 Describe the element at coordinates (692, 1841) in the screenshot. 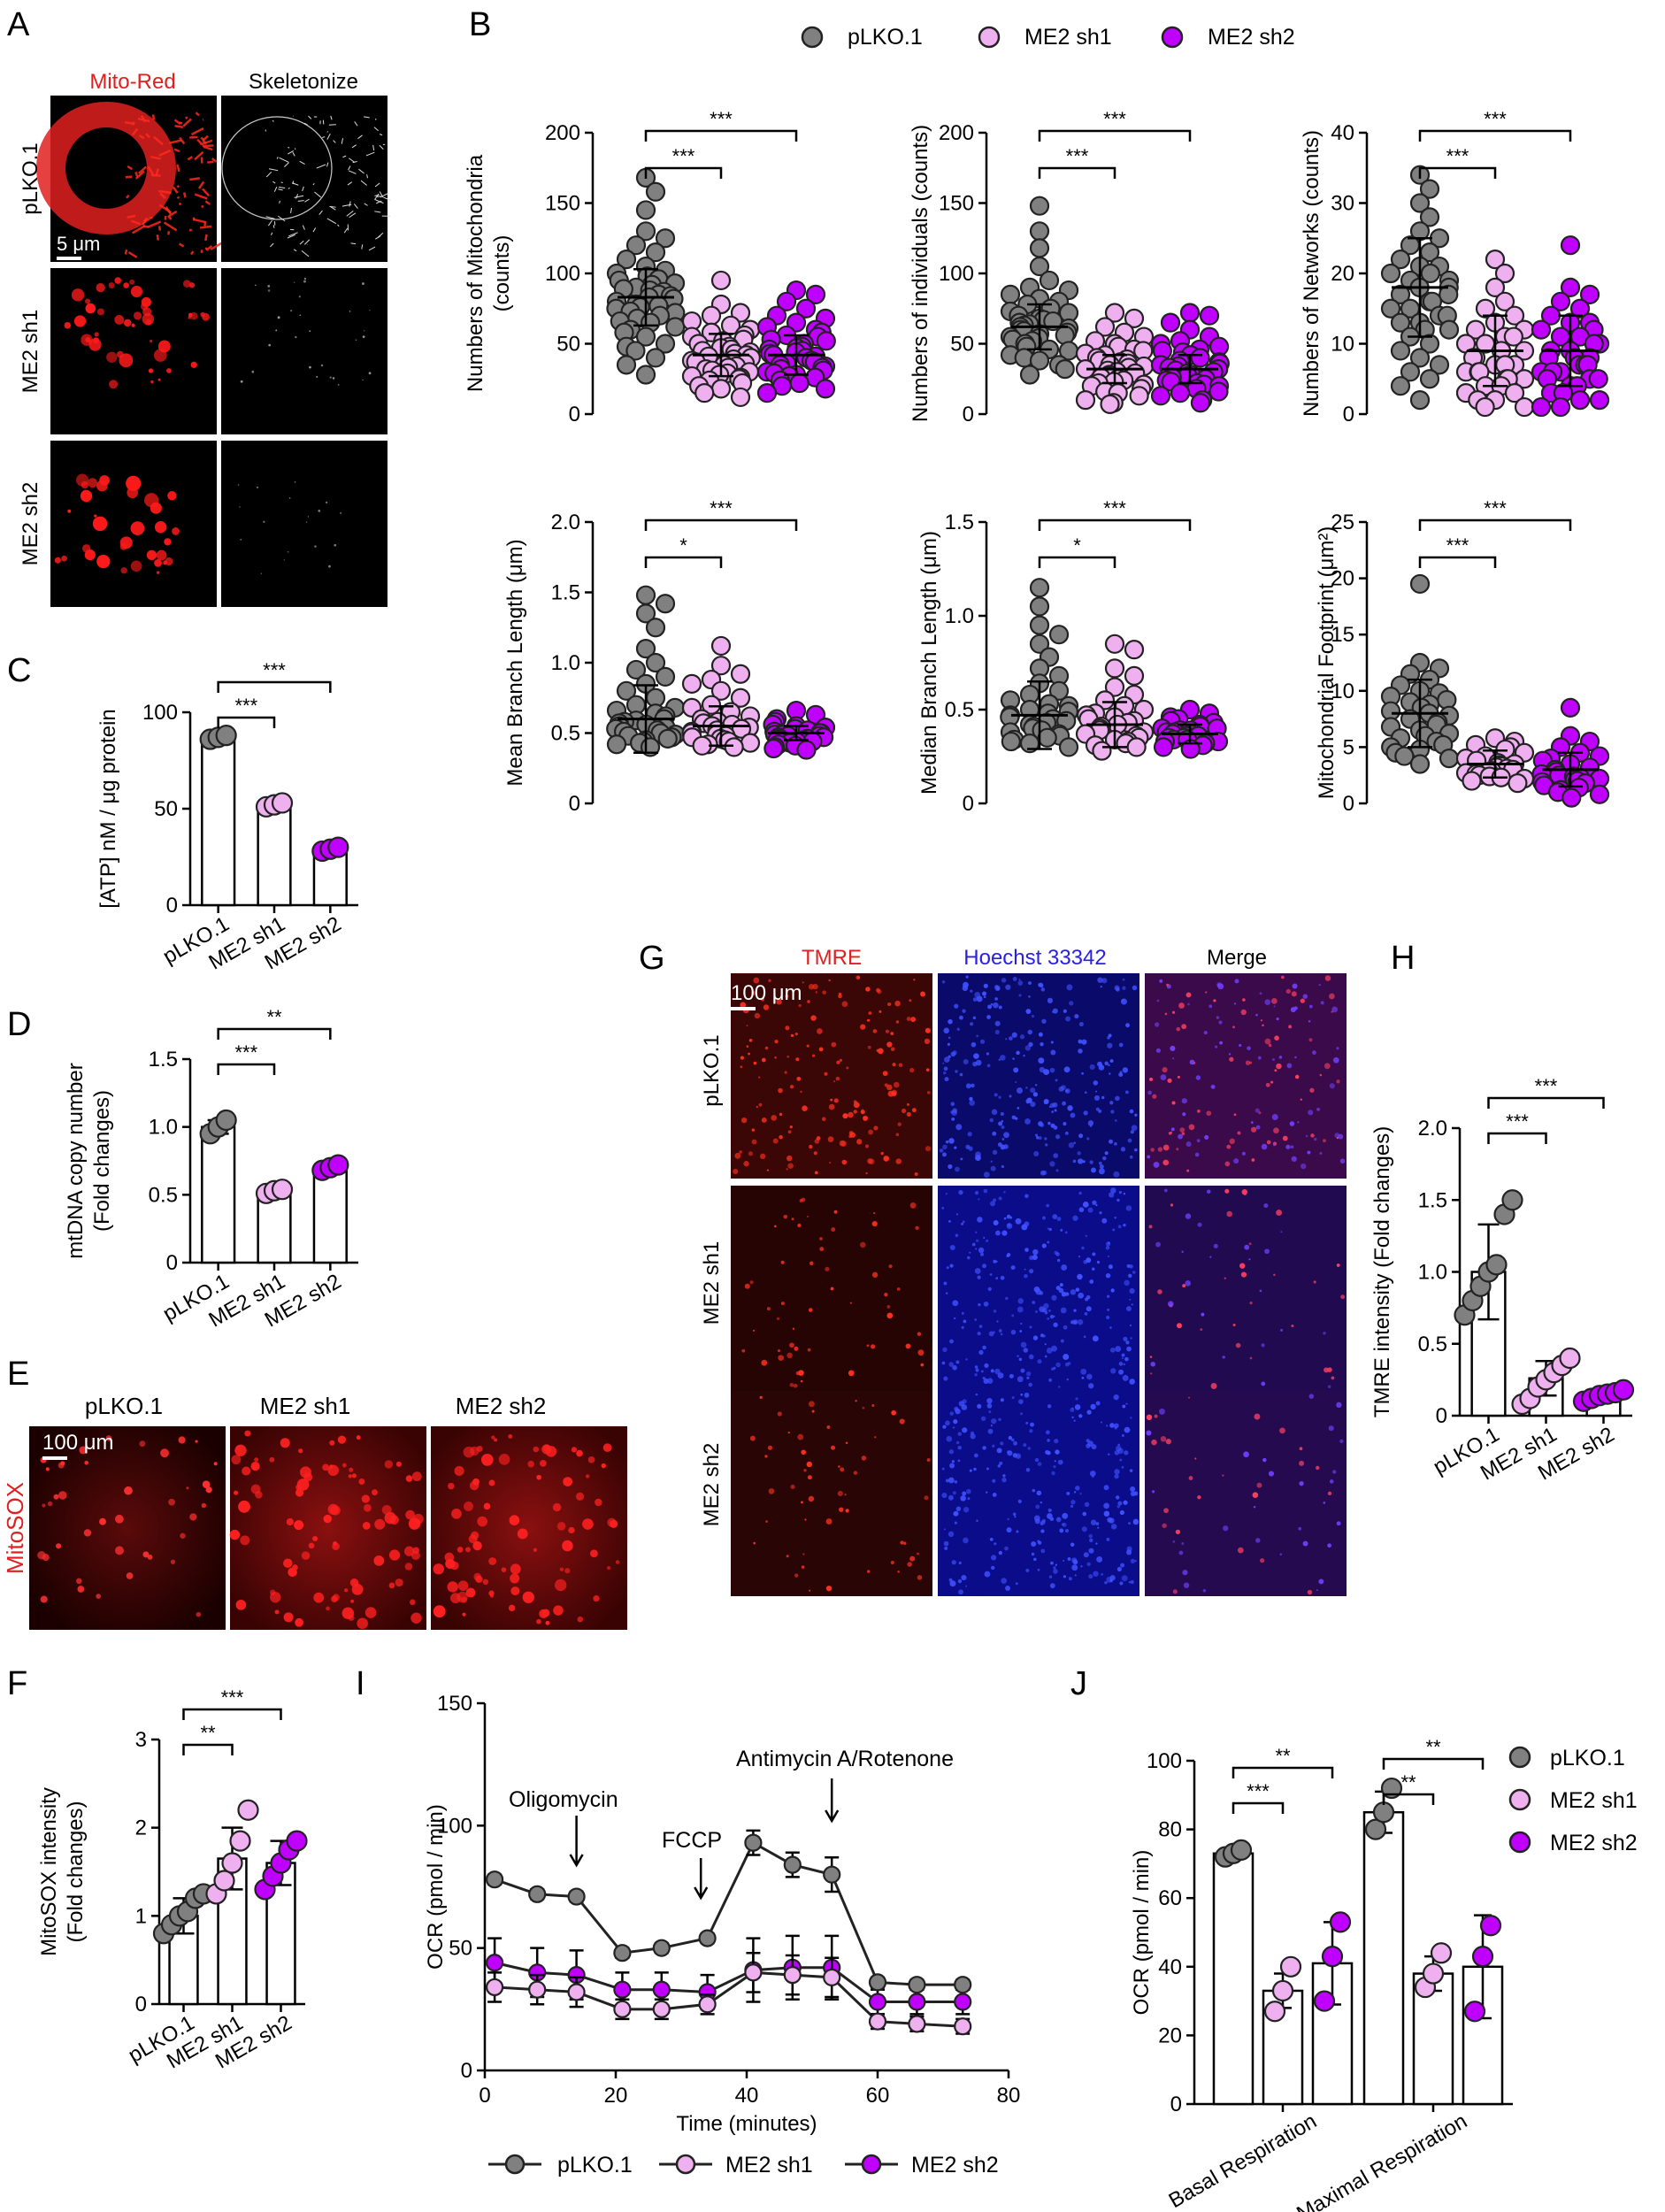

I see `annotation-fccp: FCCP` at that location.